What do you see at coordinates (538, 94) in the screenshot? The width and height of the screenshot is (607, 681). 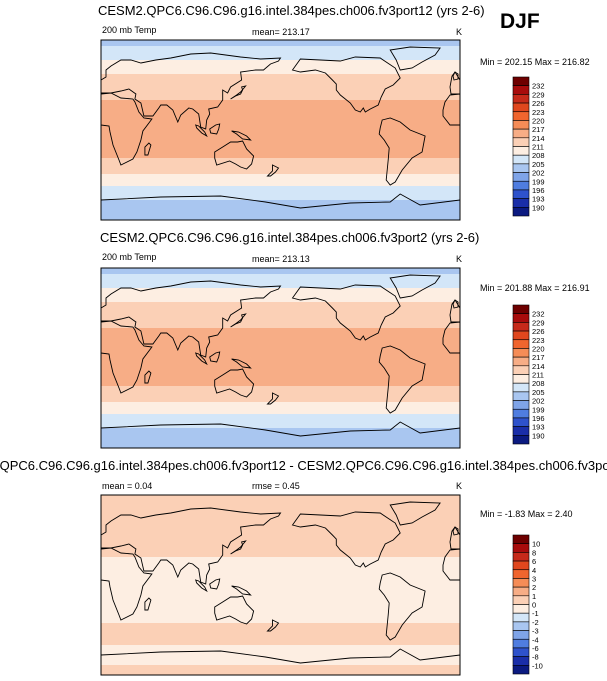 I see `colorbar-tick-label: 229` at bounding box center [538, 94].